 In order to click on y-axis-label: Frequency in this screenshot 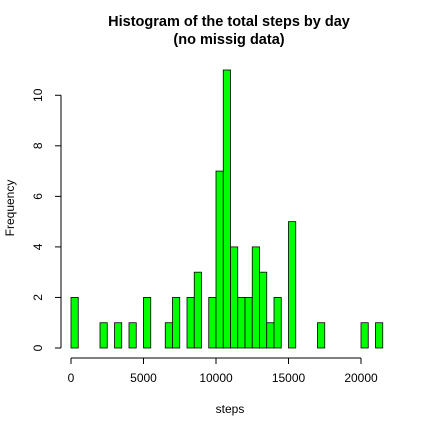, I will do `click(10, 208)`.